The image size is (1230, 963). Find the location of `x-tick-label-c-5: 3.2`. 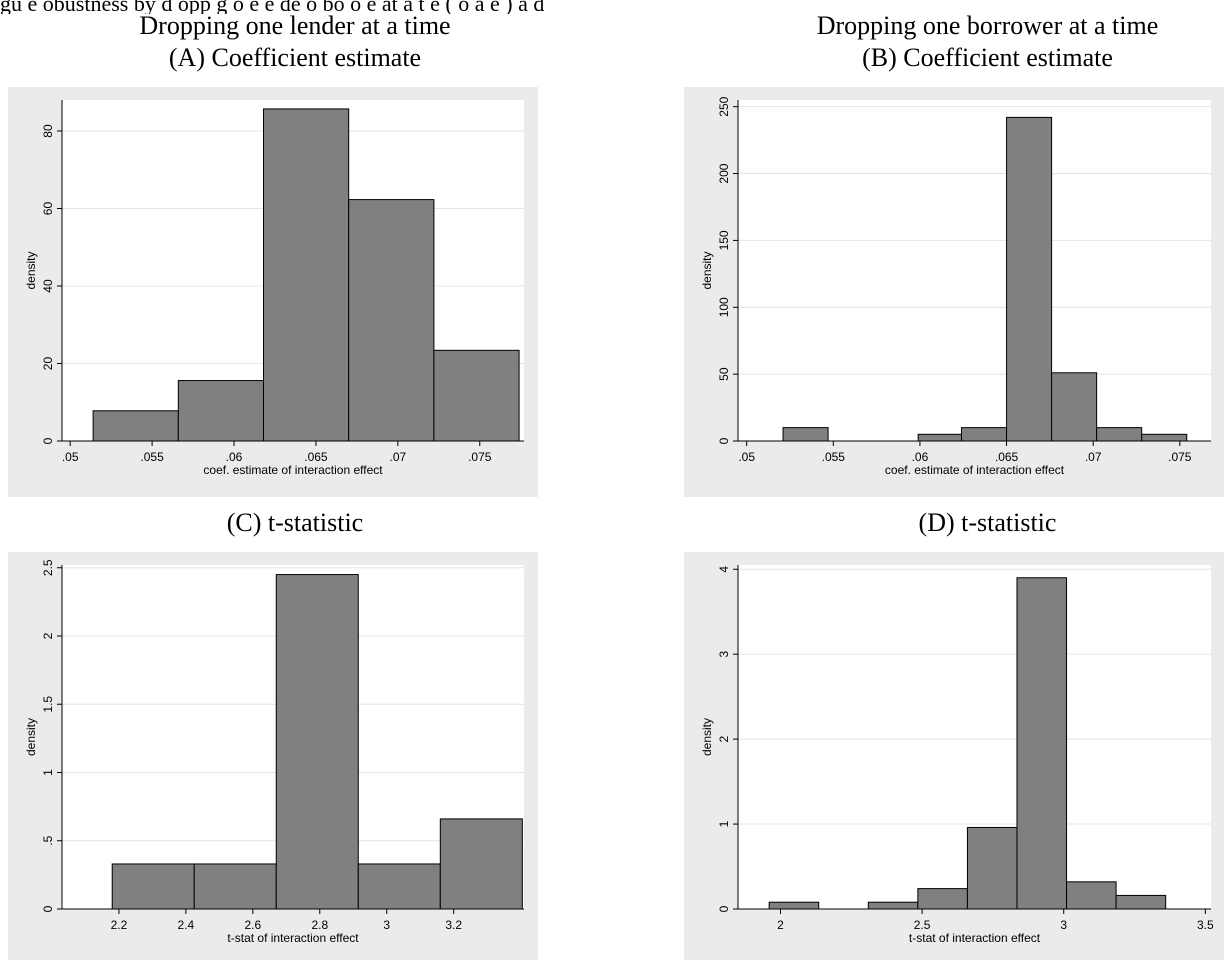

x-tick-label-c-5: 3.2 is located at coordinates (453, 925).